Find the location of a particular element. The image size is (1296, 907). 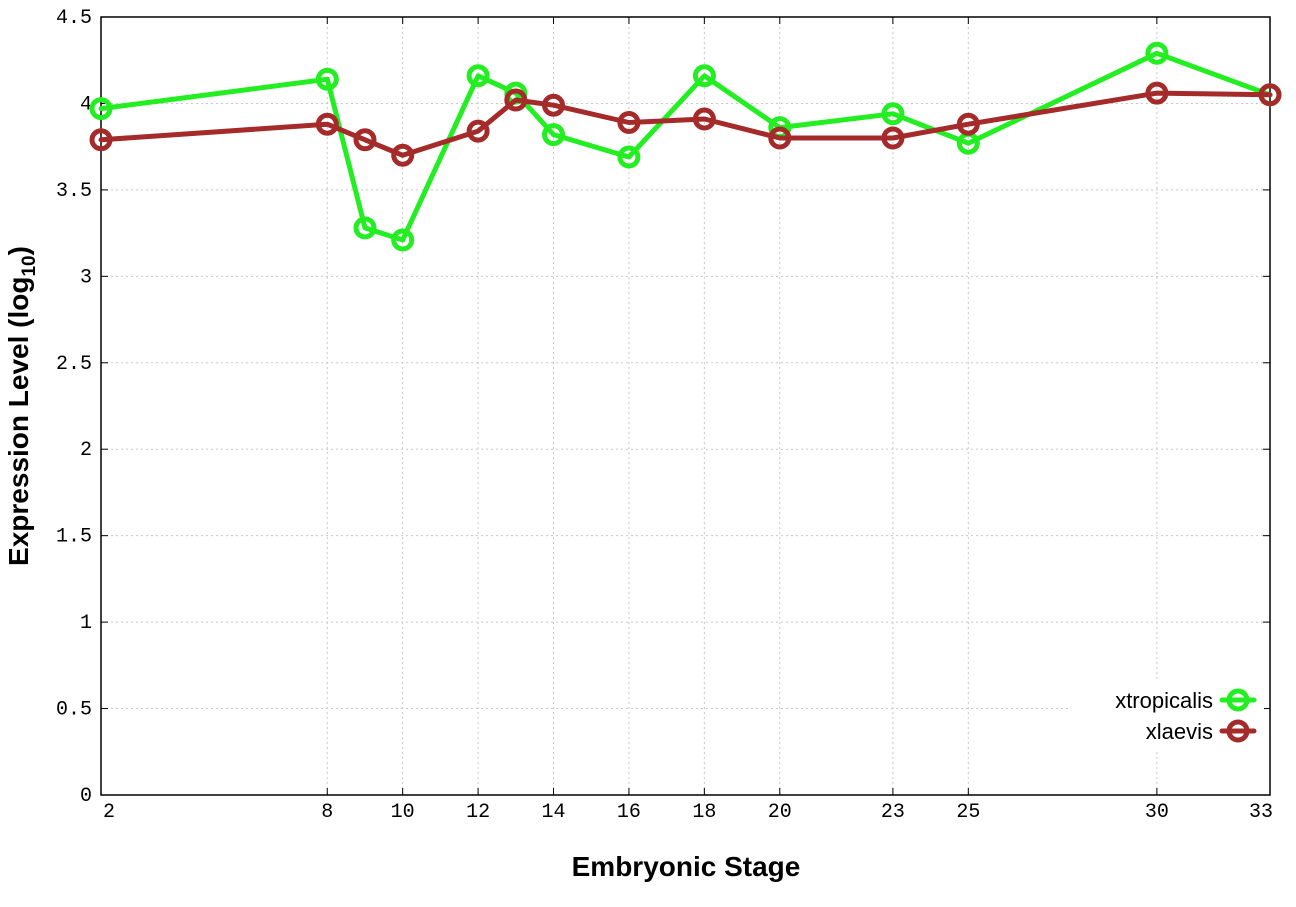

legend-label-xlaevis: xlaevis is located at coordinates (1179, 731).